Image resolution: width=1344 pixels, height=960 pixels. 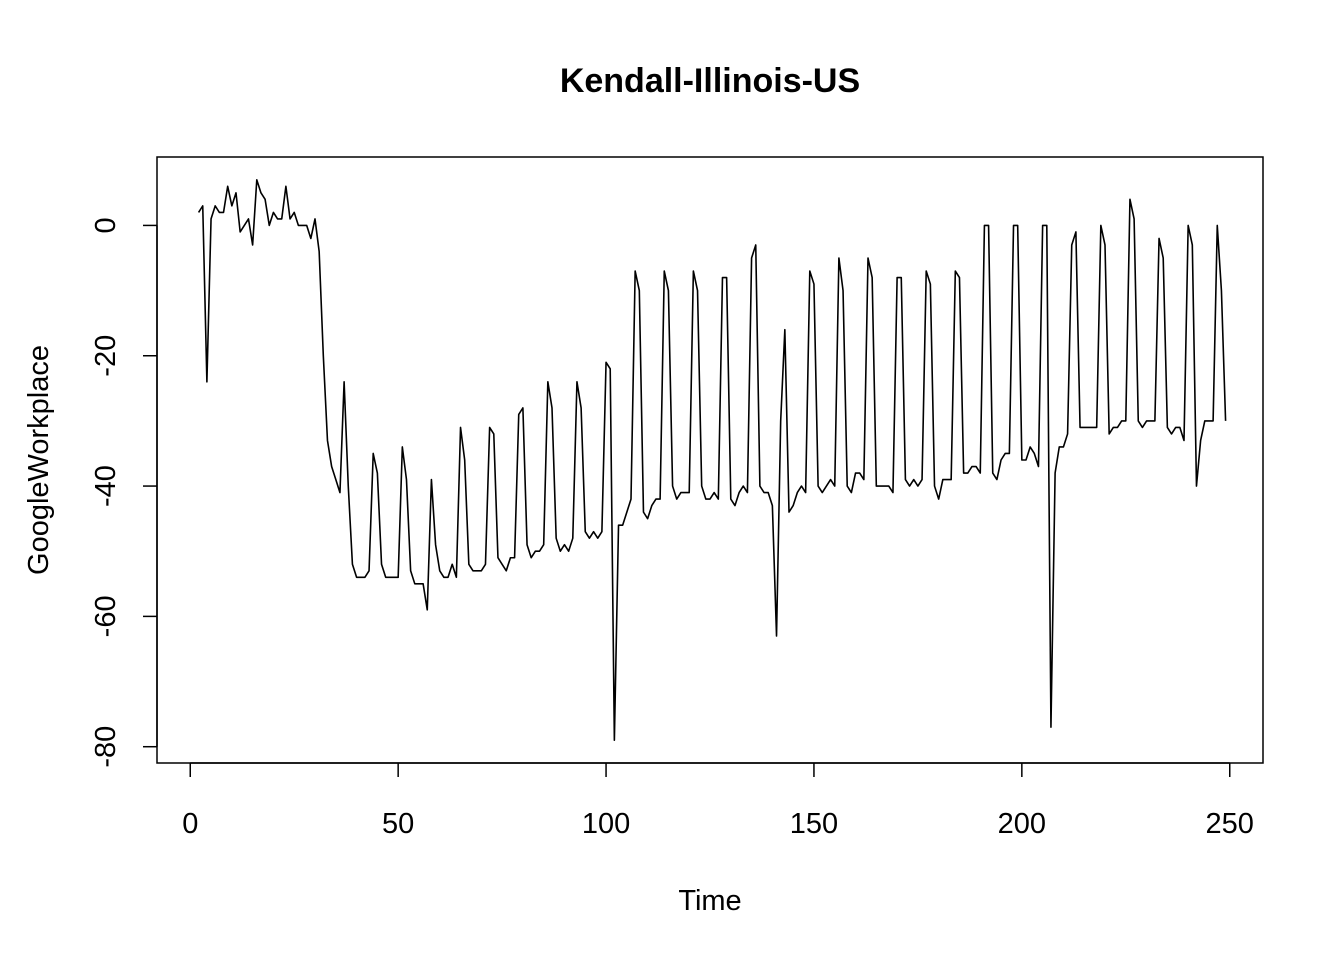 I want to click on y-axis: 0 -20 -40 -60 -80, so click(x=124, y=492).